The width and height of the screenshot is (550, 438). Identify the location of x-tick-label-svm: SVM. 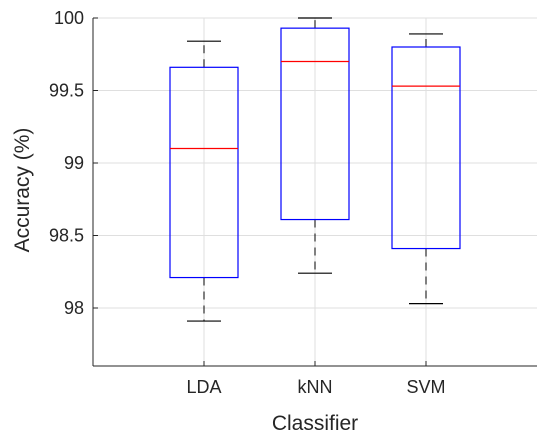
(425, 387).